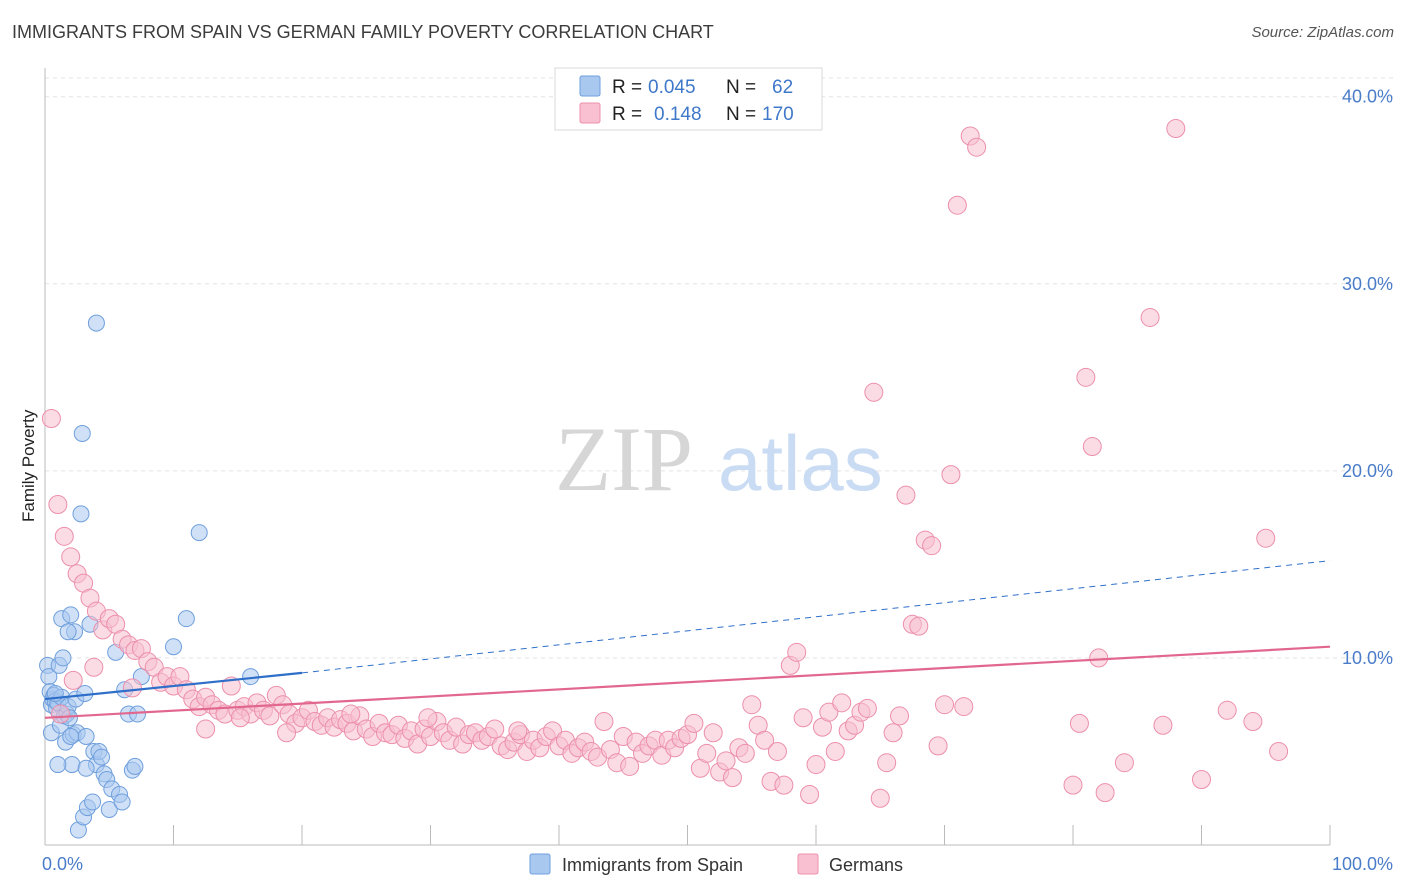 The image size is (1406, 892). I want to click on x-tick-label: 100.0%, so click(1362, 864).